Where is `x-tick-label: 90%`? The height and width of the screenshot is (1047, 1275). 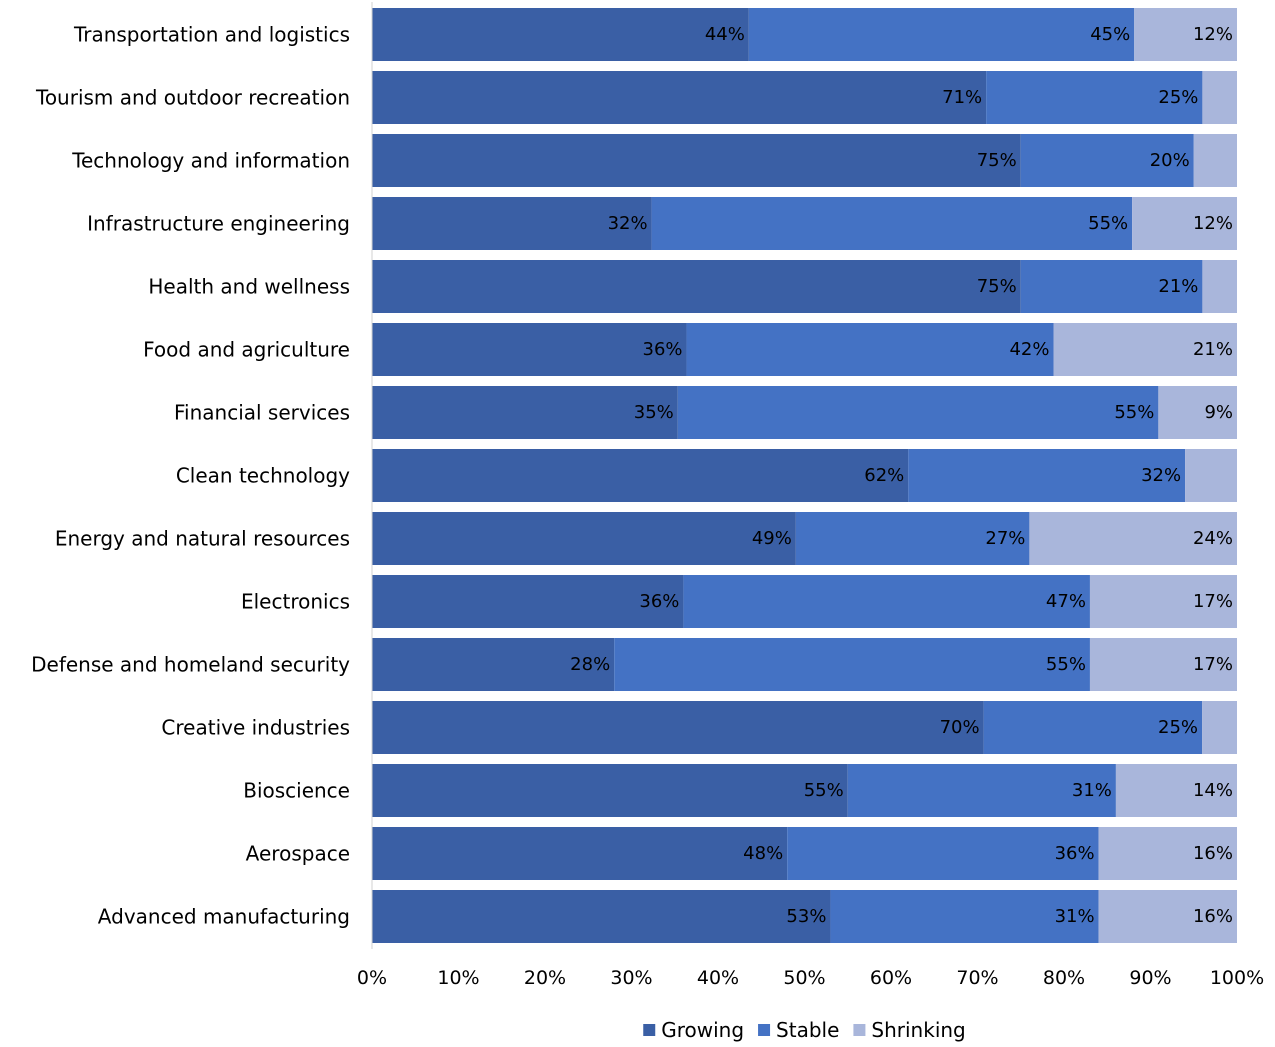
x-tick-label: 90% is located at coordinates (1150, 978).